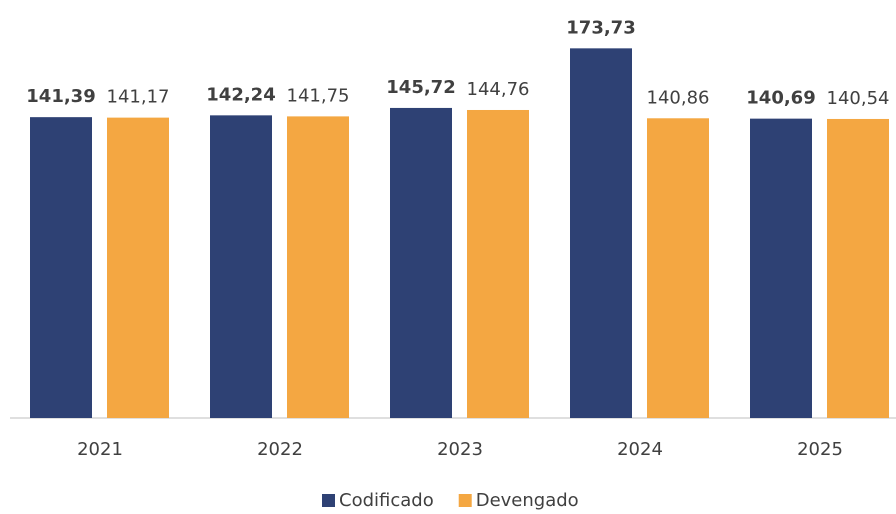  Describe the element at coordinates (138, 97) in the screenshot. I see `data-label: 141,17` at that location.